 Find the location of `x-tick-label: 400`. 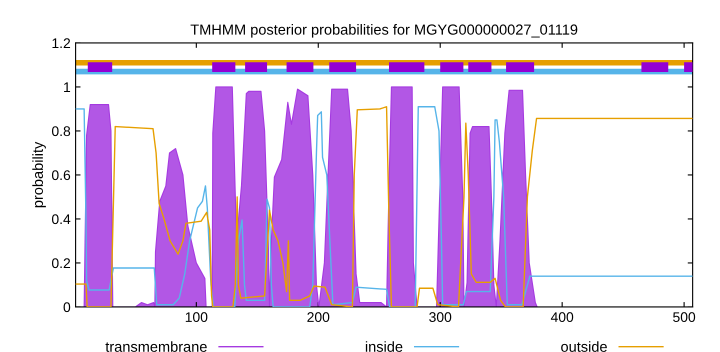

x-tick-label: 400 is located at coordinates (562, 317).